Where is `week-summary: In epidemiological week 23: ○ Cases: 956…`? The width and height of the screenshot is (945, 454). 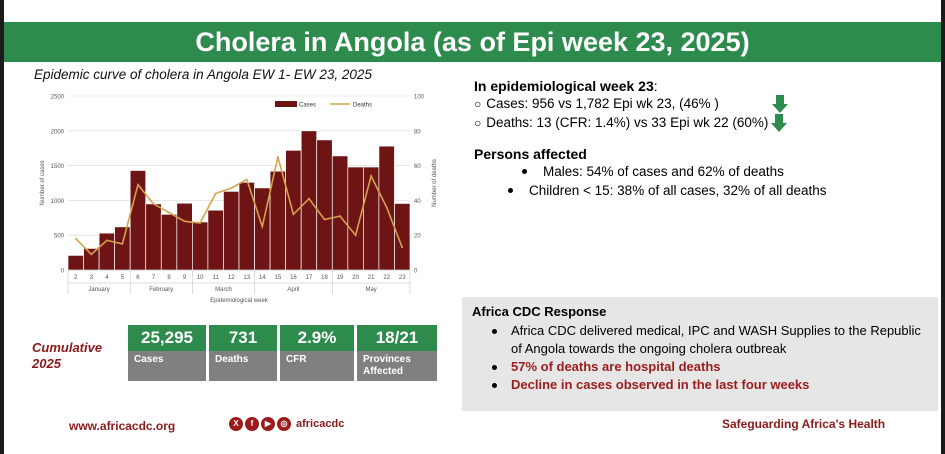
week-summary: In epidemiological week 23: ○ Cases: 956… is located at coordinates (704, 139).